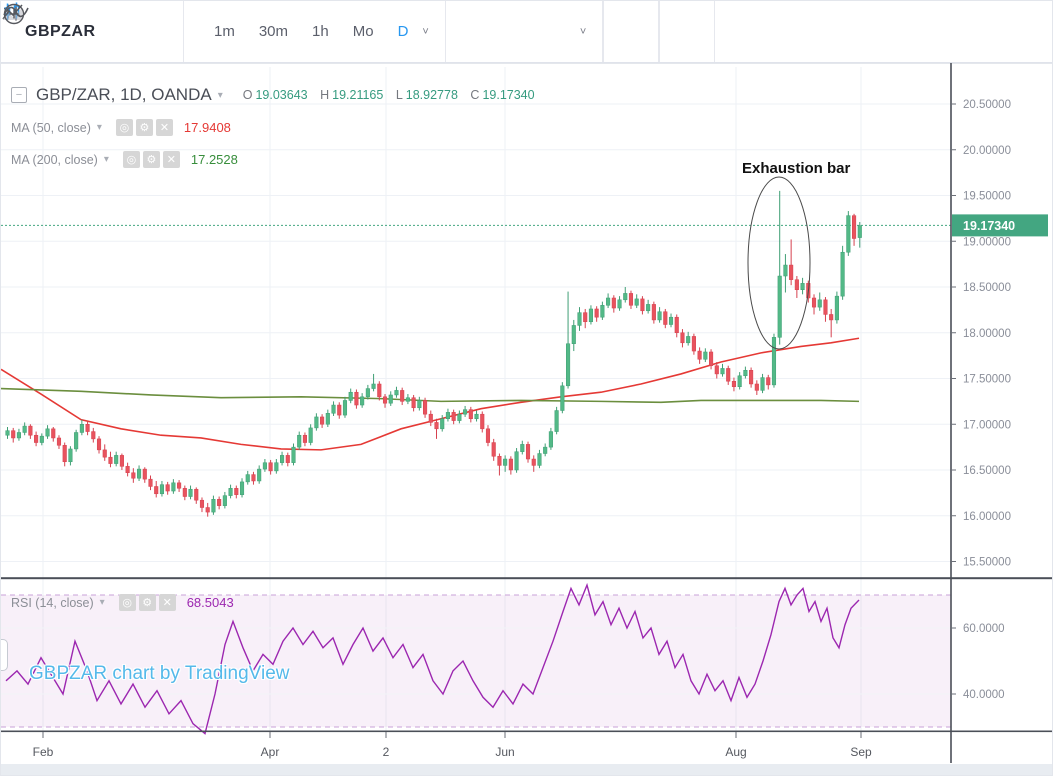  I want to click on symbol-button: GBPZAR, so click(92, 31).